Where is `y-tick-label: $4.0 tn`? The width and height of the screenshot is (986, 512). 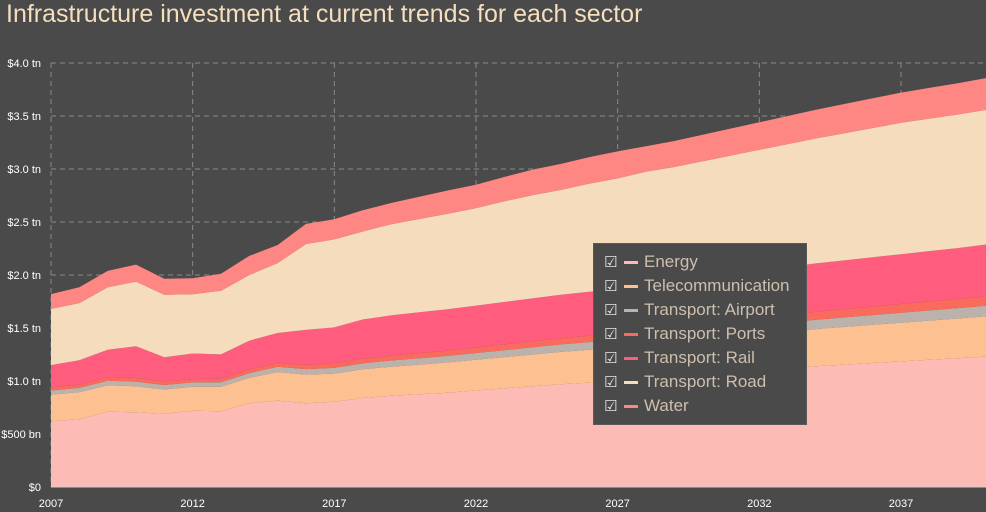
y-tick-label: $4.0 tn is located at coordinates (24, 64).